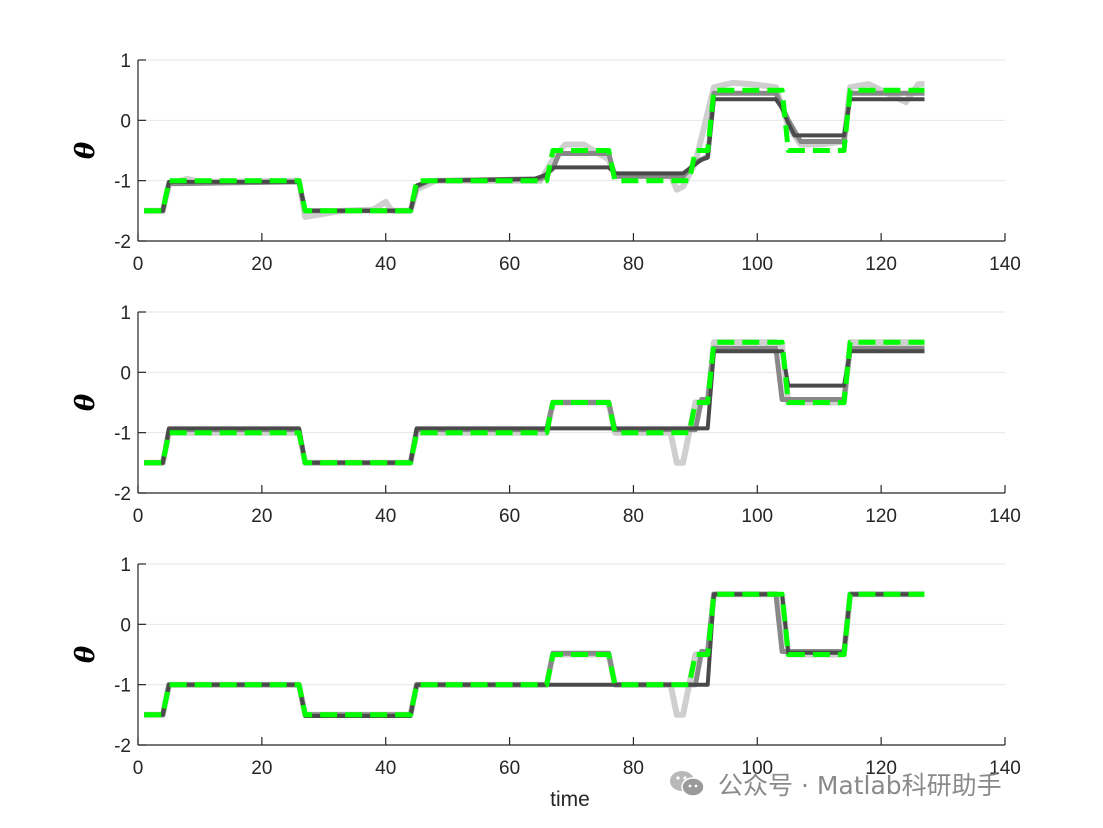  I want to click on watermark-text: 公众号 · Matlab科研助手, so click(860, 785).